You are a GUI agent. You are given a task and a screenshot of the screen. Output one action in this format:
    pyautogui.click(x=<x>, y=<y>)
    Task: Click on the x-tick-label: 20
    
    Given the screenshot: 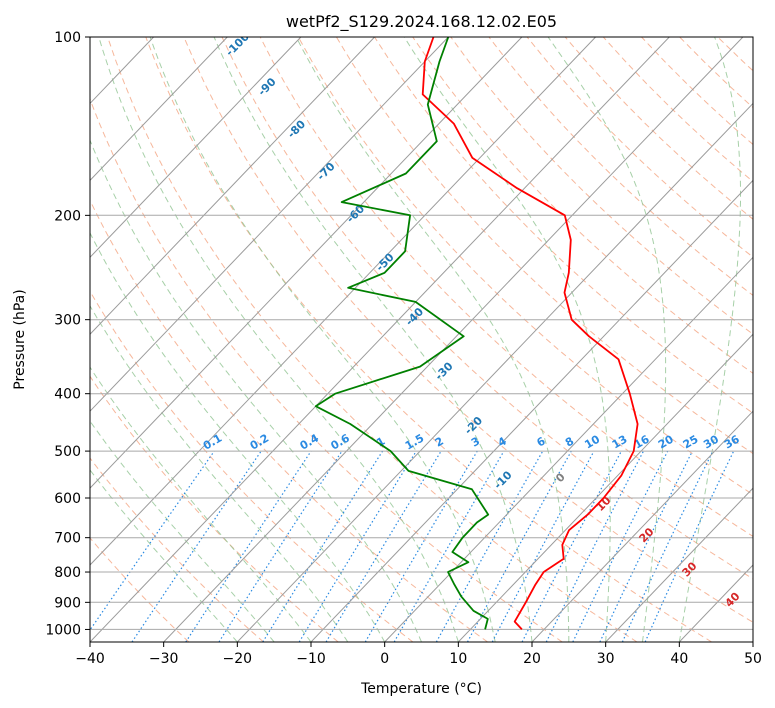 What is the action you would take?
    pyautogui.click(x=532, y=659)
    